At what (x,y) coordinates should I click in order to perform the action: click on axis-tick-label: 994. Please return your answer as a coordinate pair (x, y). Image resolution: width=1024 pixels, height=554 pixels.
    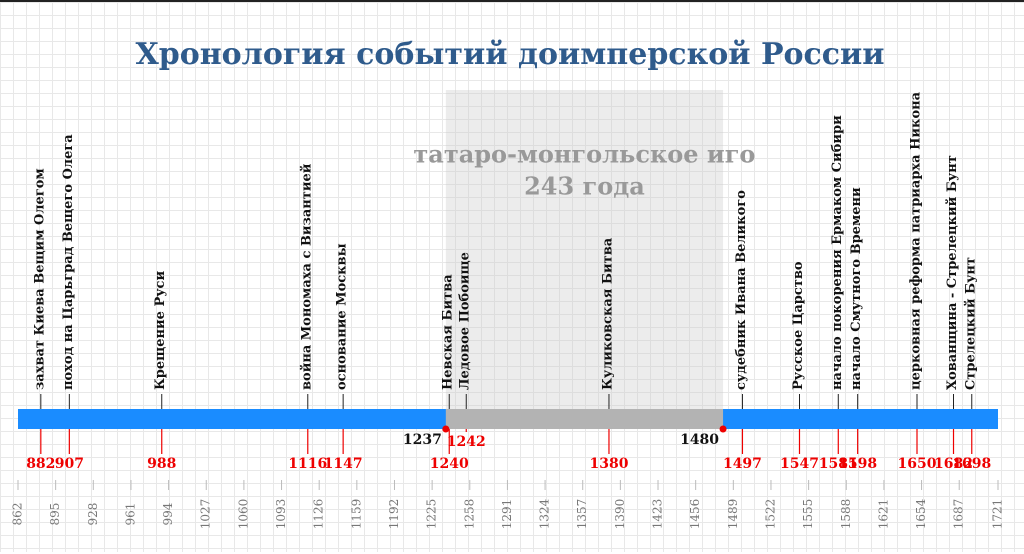
    Looking at the image, I should click on (168, 513).